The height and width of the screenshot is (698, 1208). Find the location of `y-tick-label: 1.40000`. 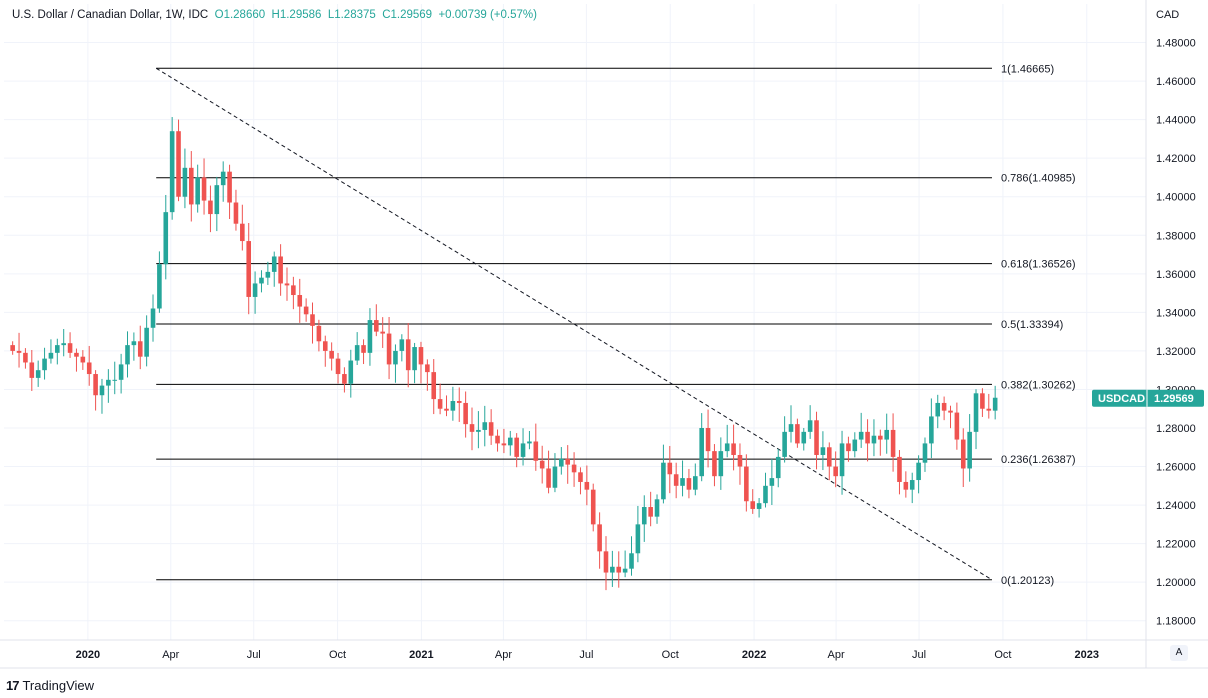

y-tick-label: 1.40000 is located at coordinates (1176, 198).